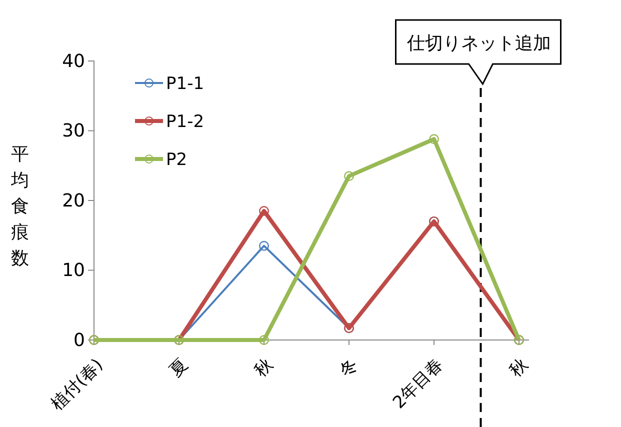  I want to click on x-tick-label: 植付(春), so click(78, 385).